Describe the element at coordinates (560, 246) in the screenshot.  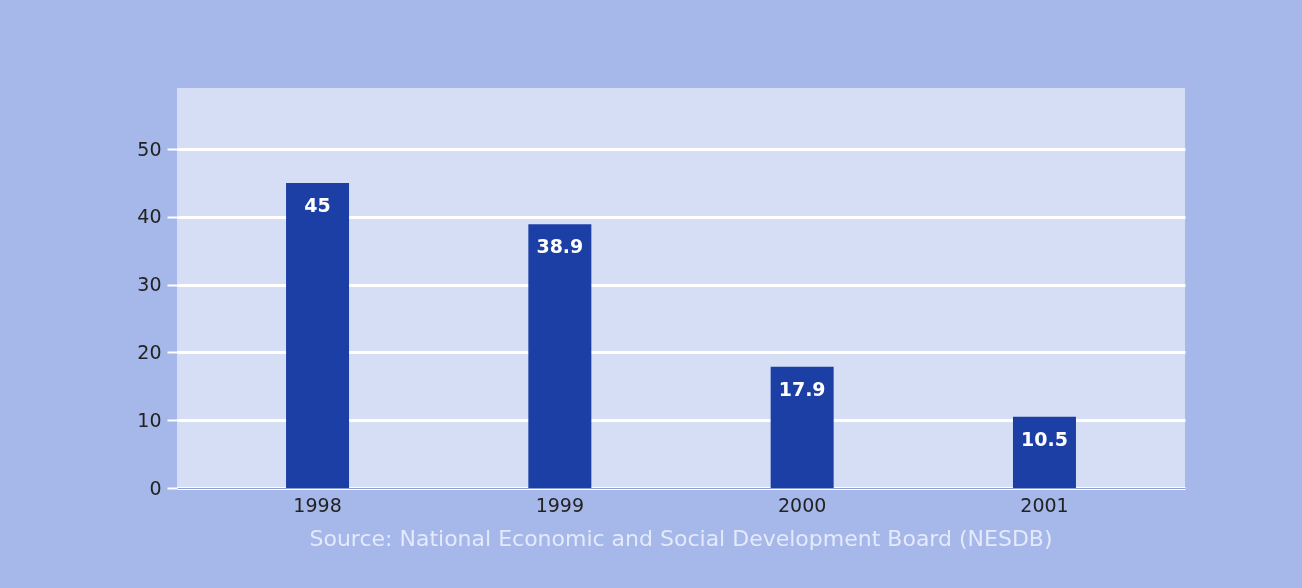
I see `data-label: 38.9` at that location.